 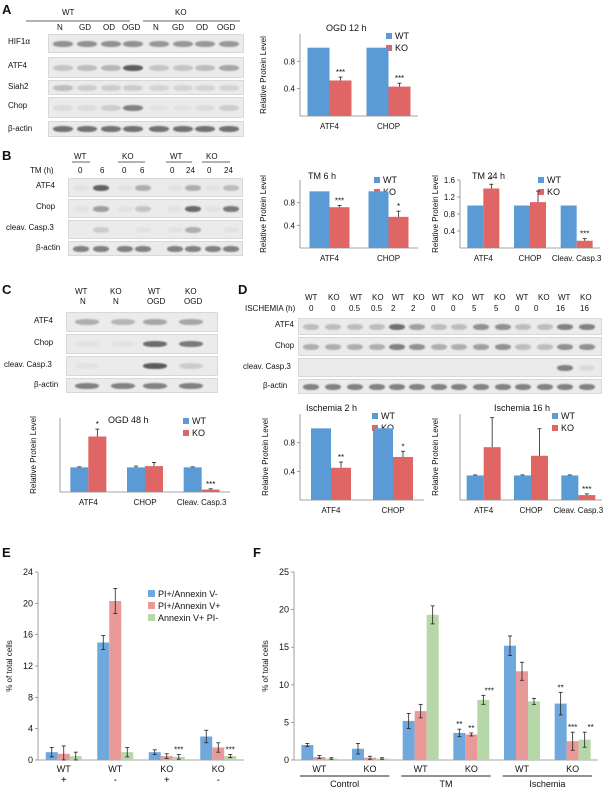 What do you see at coordinates (30, 227) in the screenshot?
I see `blot-row-label: cleav. Casp.3` at bounding box center [30, 227].